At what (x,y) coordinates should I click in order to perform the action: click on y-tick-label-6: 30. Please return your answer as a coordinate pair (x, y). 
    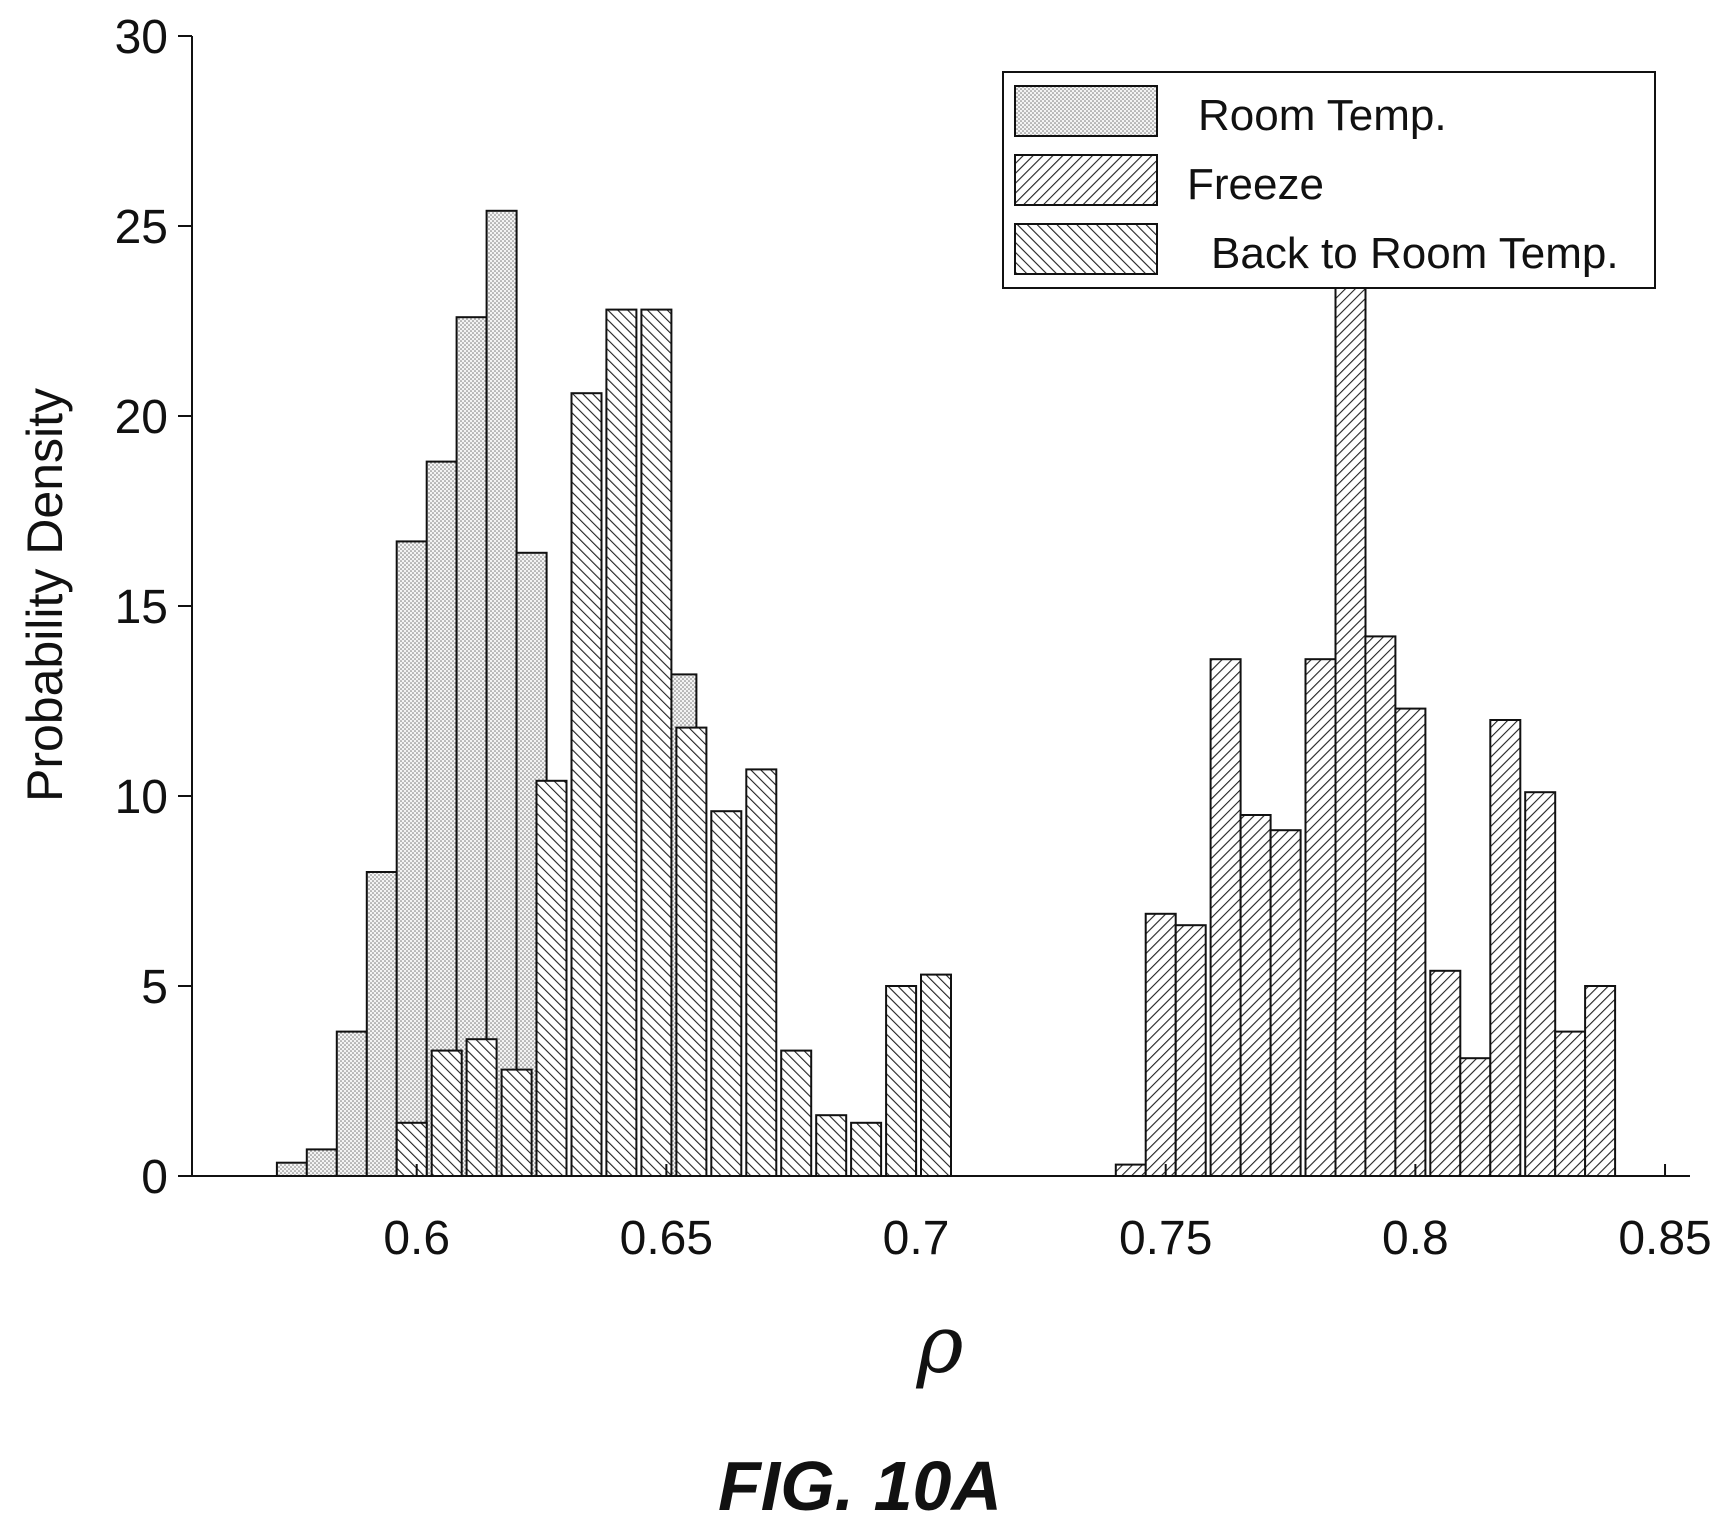
    Looking at the image, I should click on (141, 37).